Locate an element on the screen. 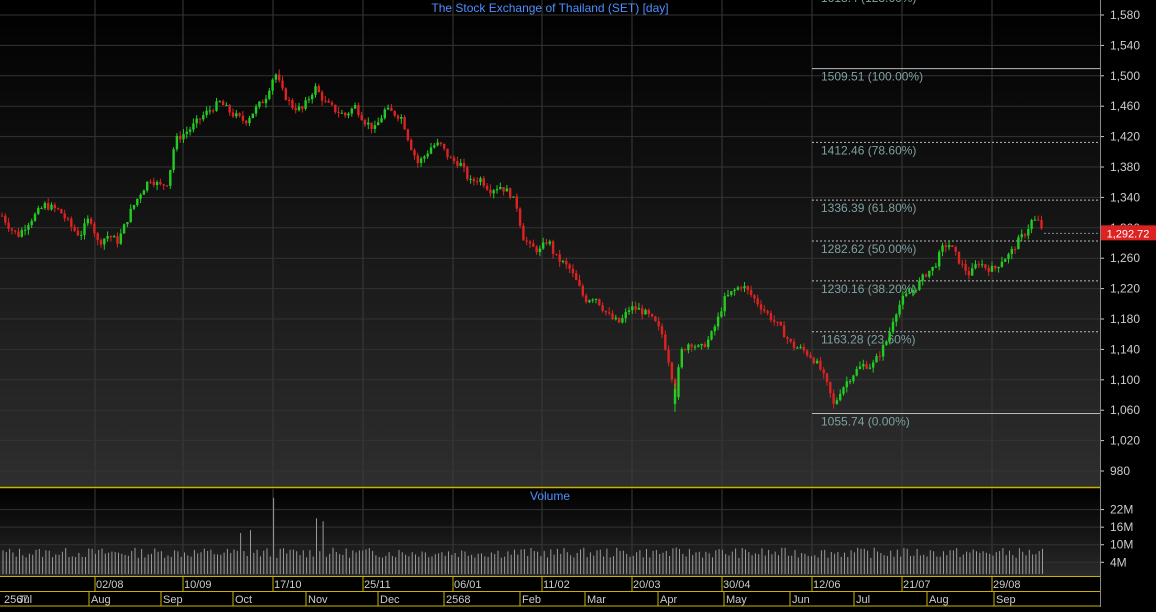 The width and height of the screenshot is (1156, 612). x-top-tick-label: 10/09 is located at coordinates (198, 585).